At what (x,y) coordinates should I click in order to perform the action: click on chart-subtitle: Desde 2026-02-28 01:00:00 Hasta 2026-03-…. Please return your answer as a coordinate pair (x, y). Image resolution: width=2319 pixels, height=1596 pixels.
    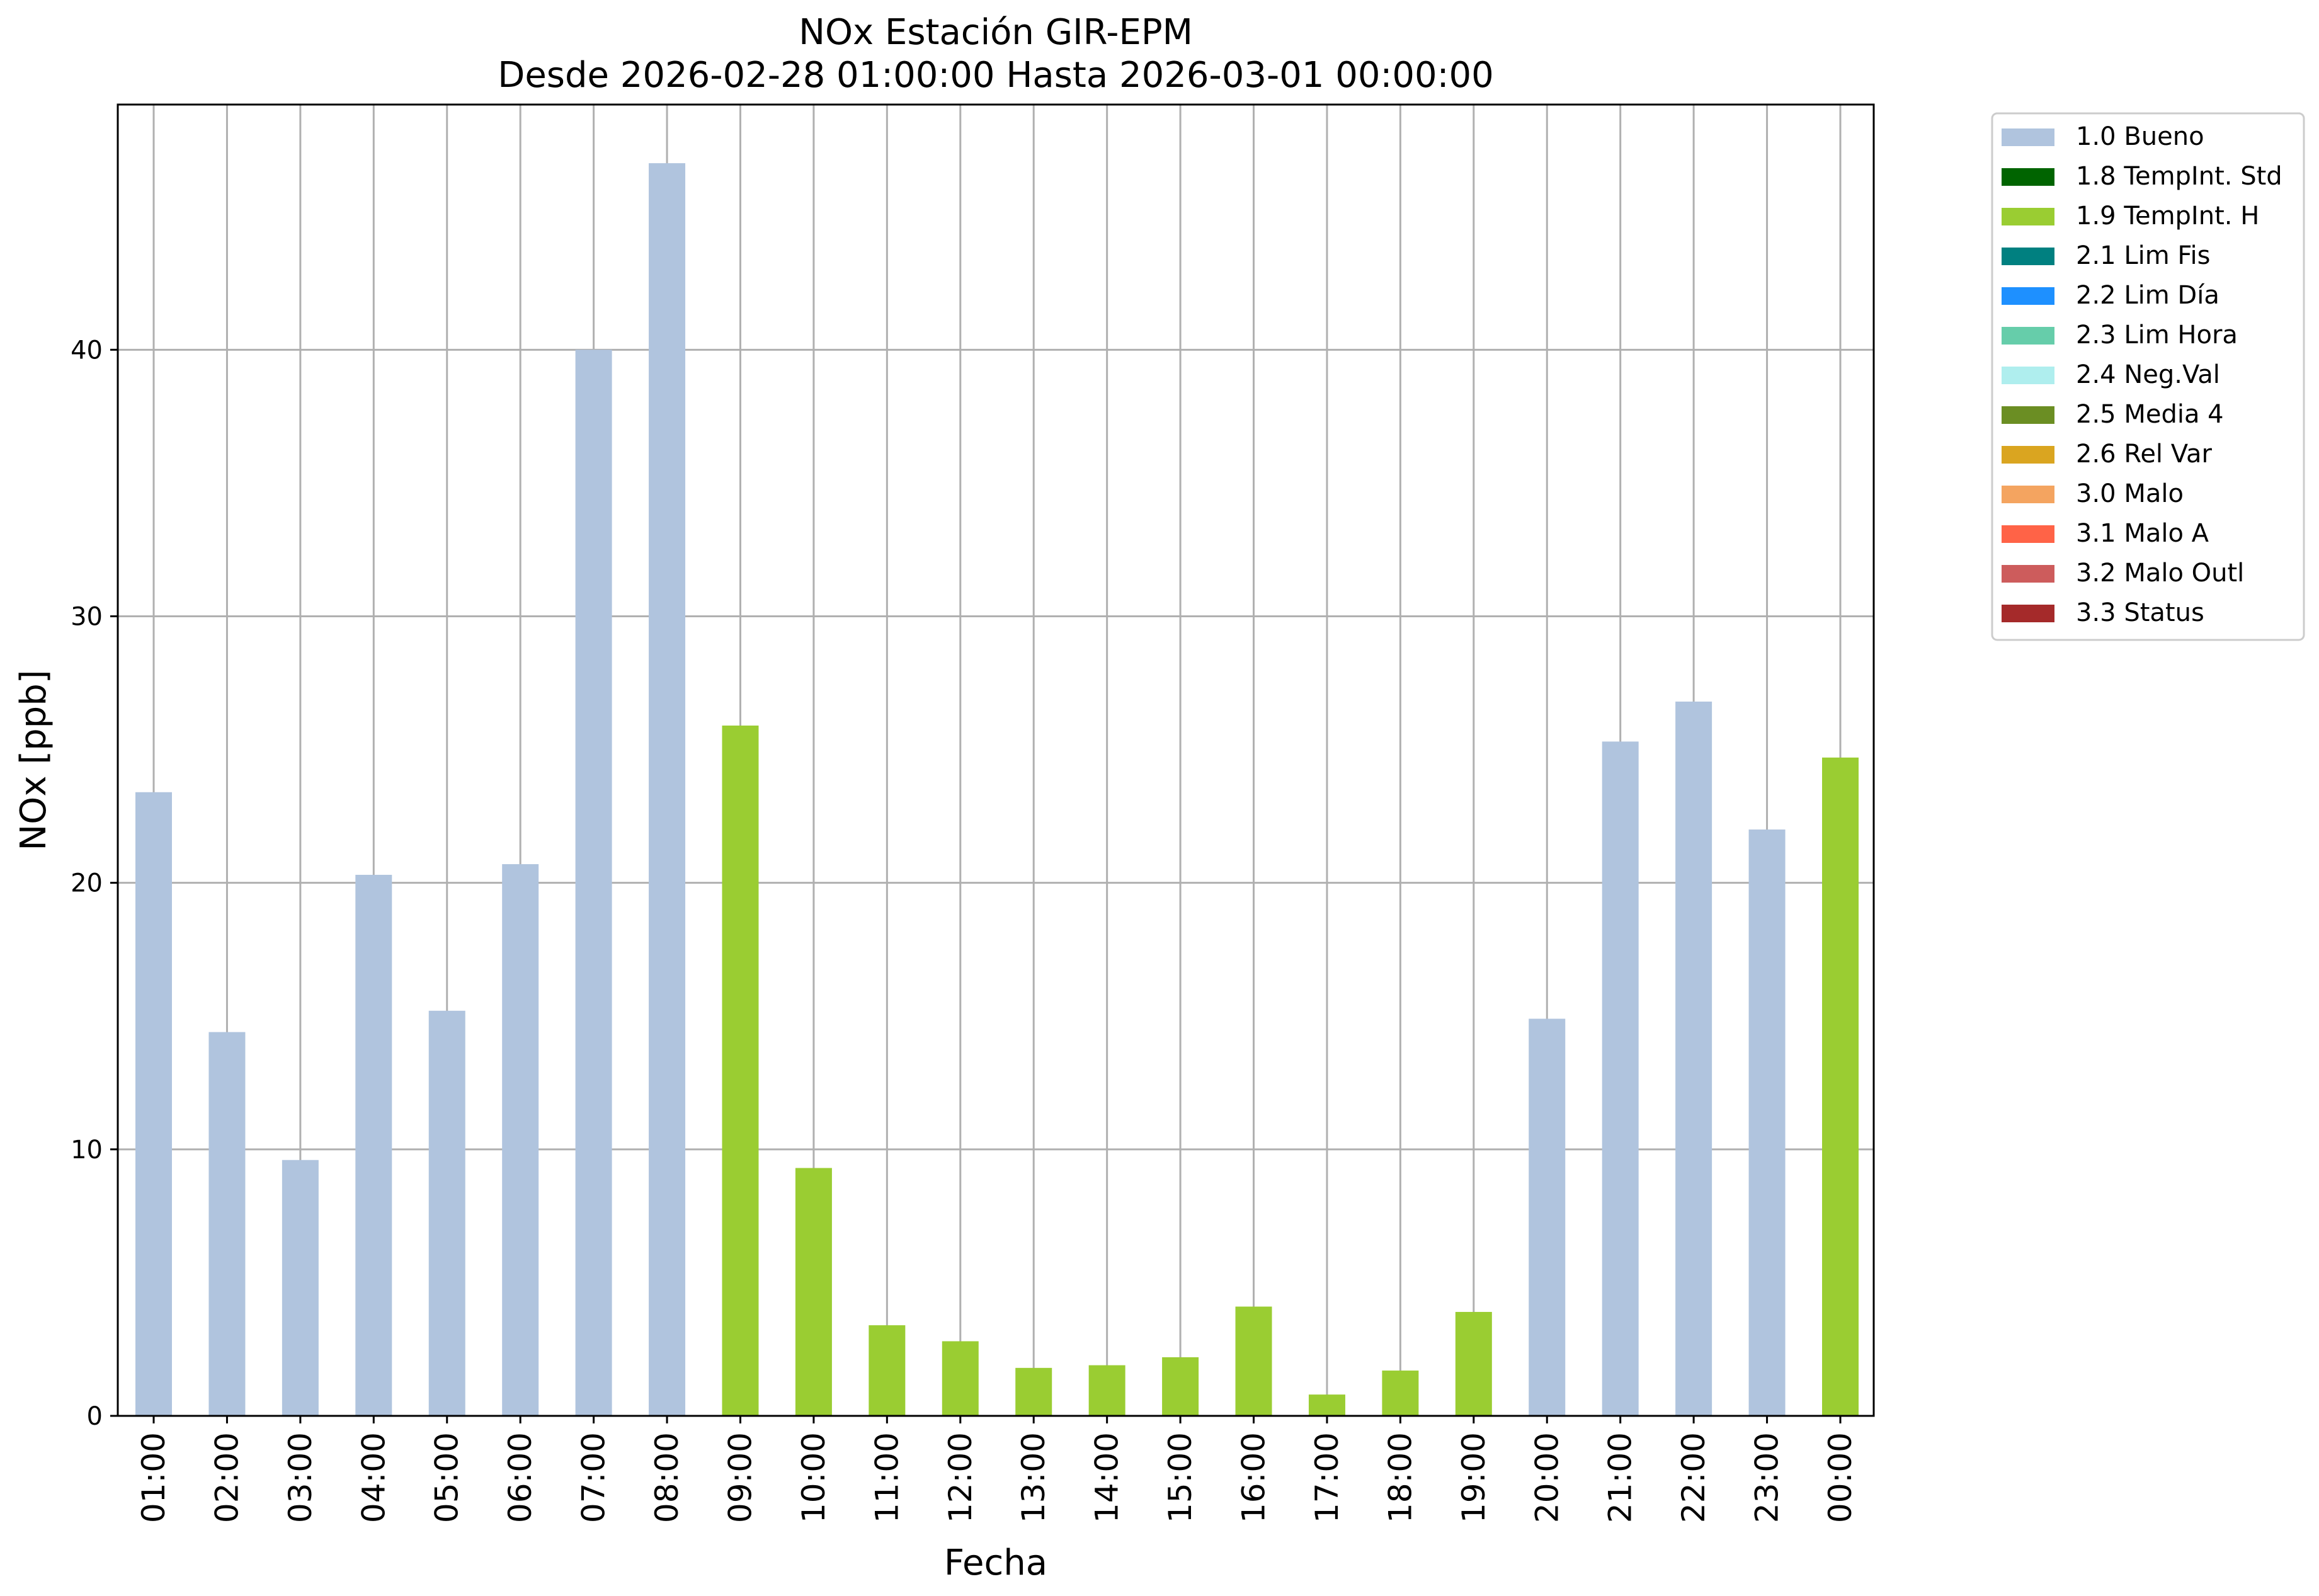
    Looking at the image, I should click on (996, 75).